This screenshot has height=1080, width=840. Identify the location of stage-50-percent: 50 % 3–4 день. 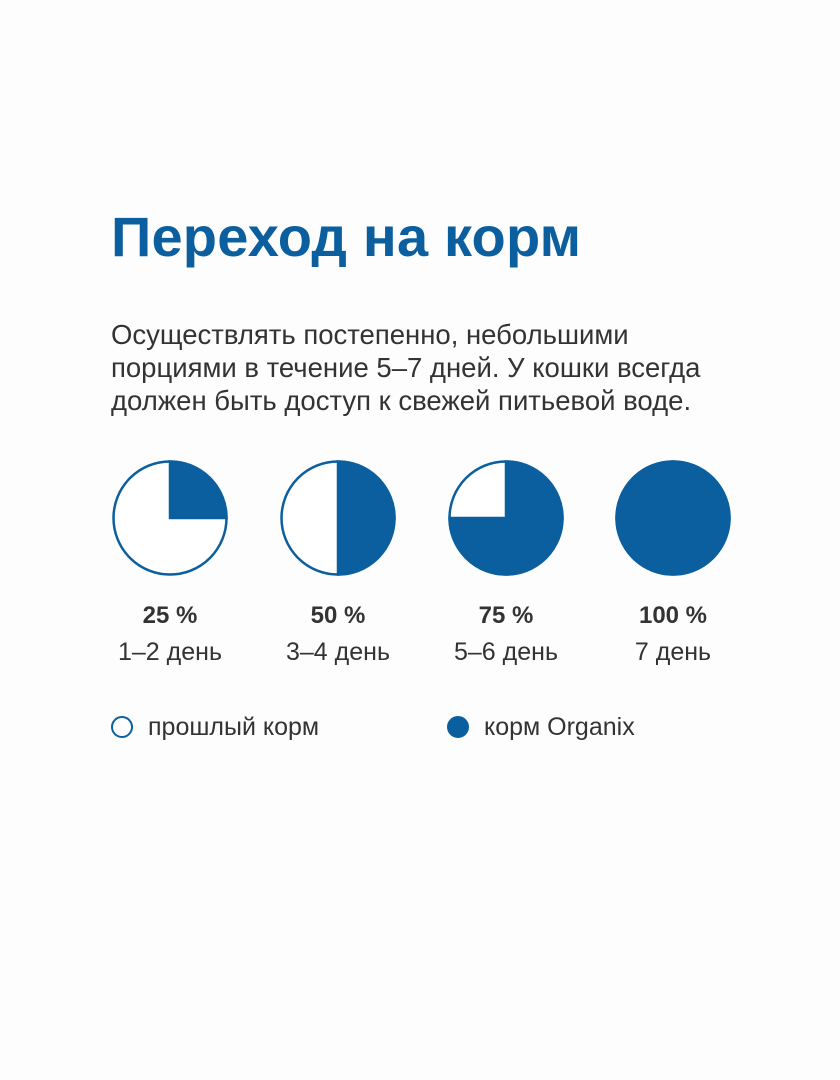
(338, 569).